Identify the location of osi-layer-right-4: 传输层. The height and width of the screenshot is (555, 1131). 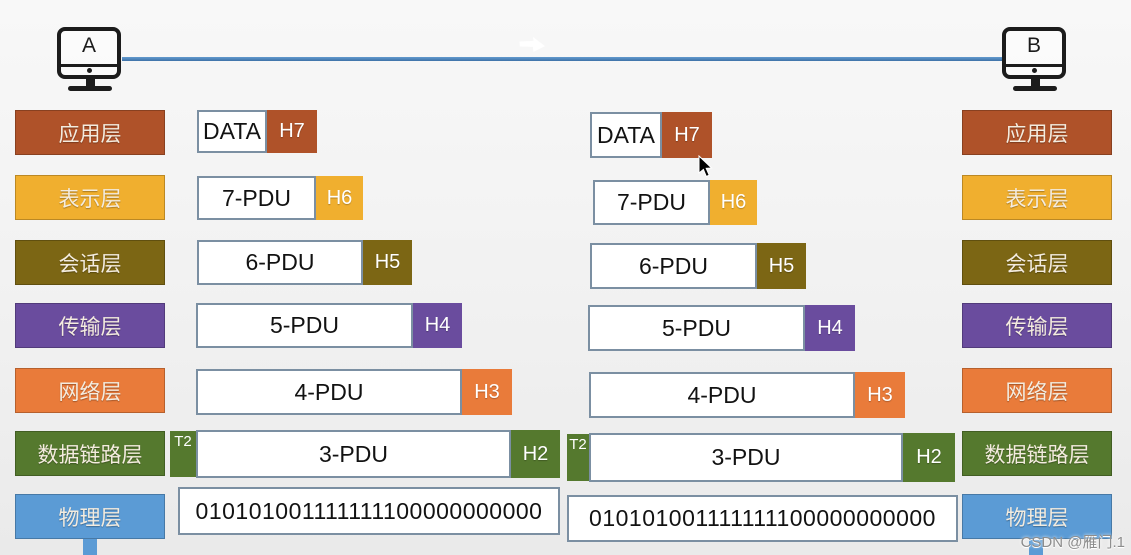
(1037, 325).